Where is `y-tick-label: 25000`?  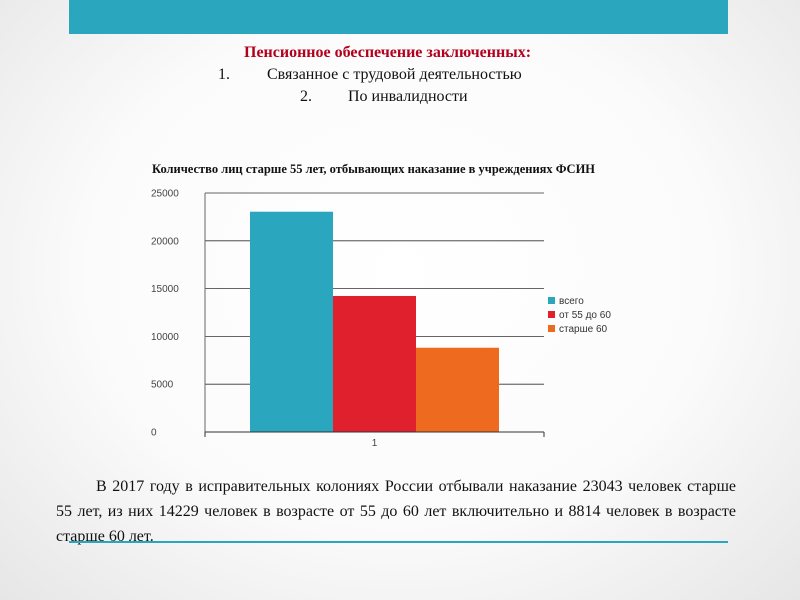
y-tick-label: 25000 is located at coordinates (165, 194).